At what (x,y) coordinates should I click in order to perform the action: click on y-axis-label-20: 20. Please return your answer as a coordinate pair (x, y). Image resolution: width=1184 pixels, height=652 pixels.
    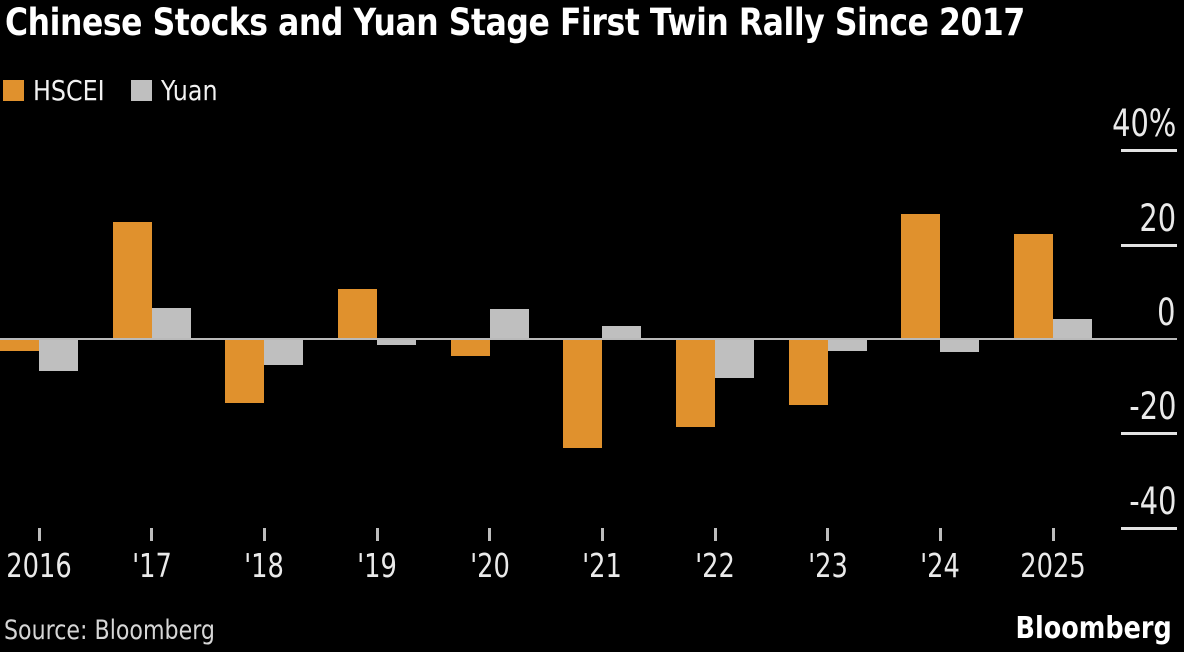
    Looking at the image, I should click on (1157, 218).